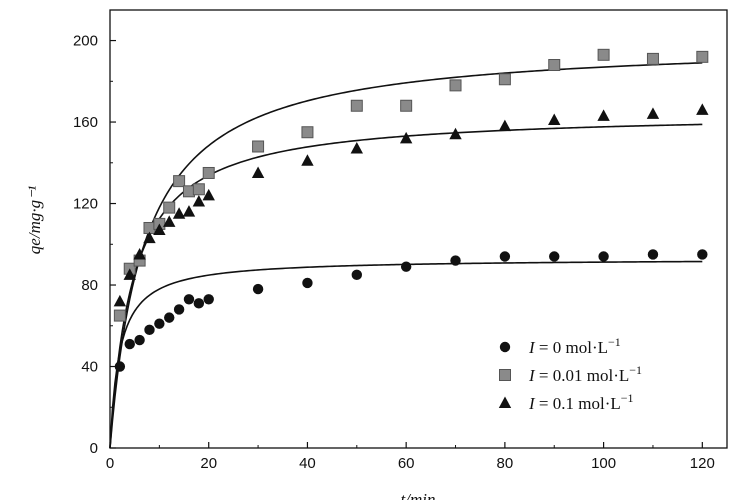  Describe the element at coordinates (505, 375) in the screenshot. I see `legend-marker-square` at that location.